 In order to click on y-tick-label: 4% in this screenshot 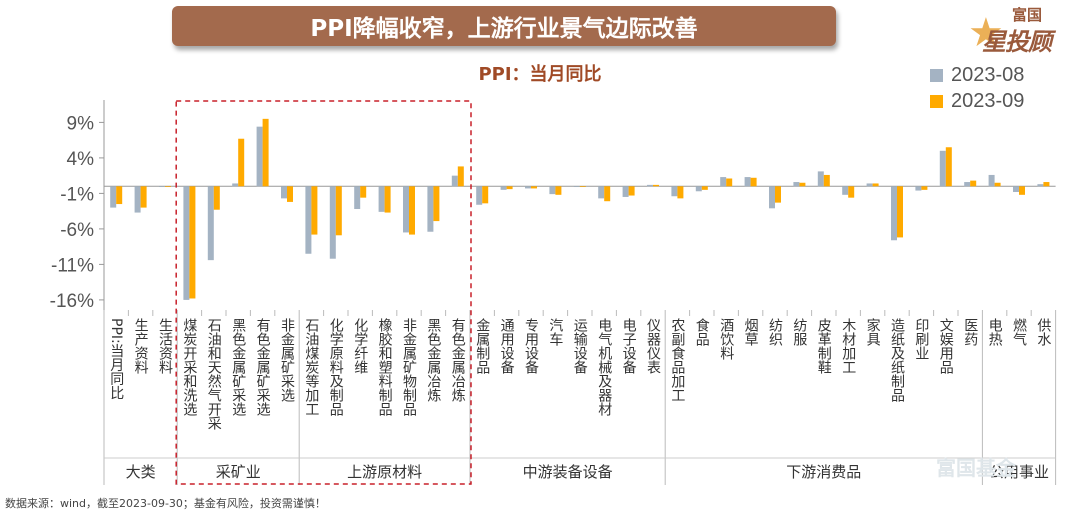, I will do `click(81, 159)`.